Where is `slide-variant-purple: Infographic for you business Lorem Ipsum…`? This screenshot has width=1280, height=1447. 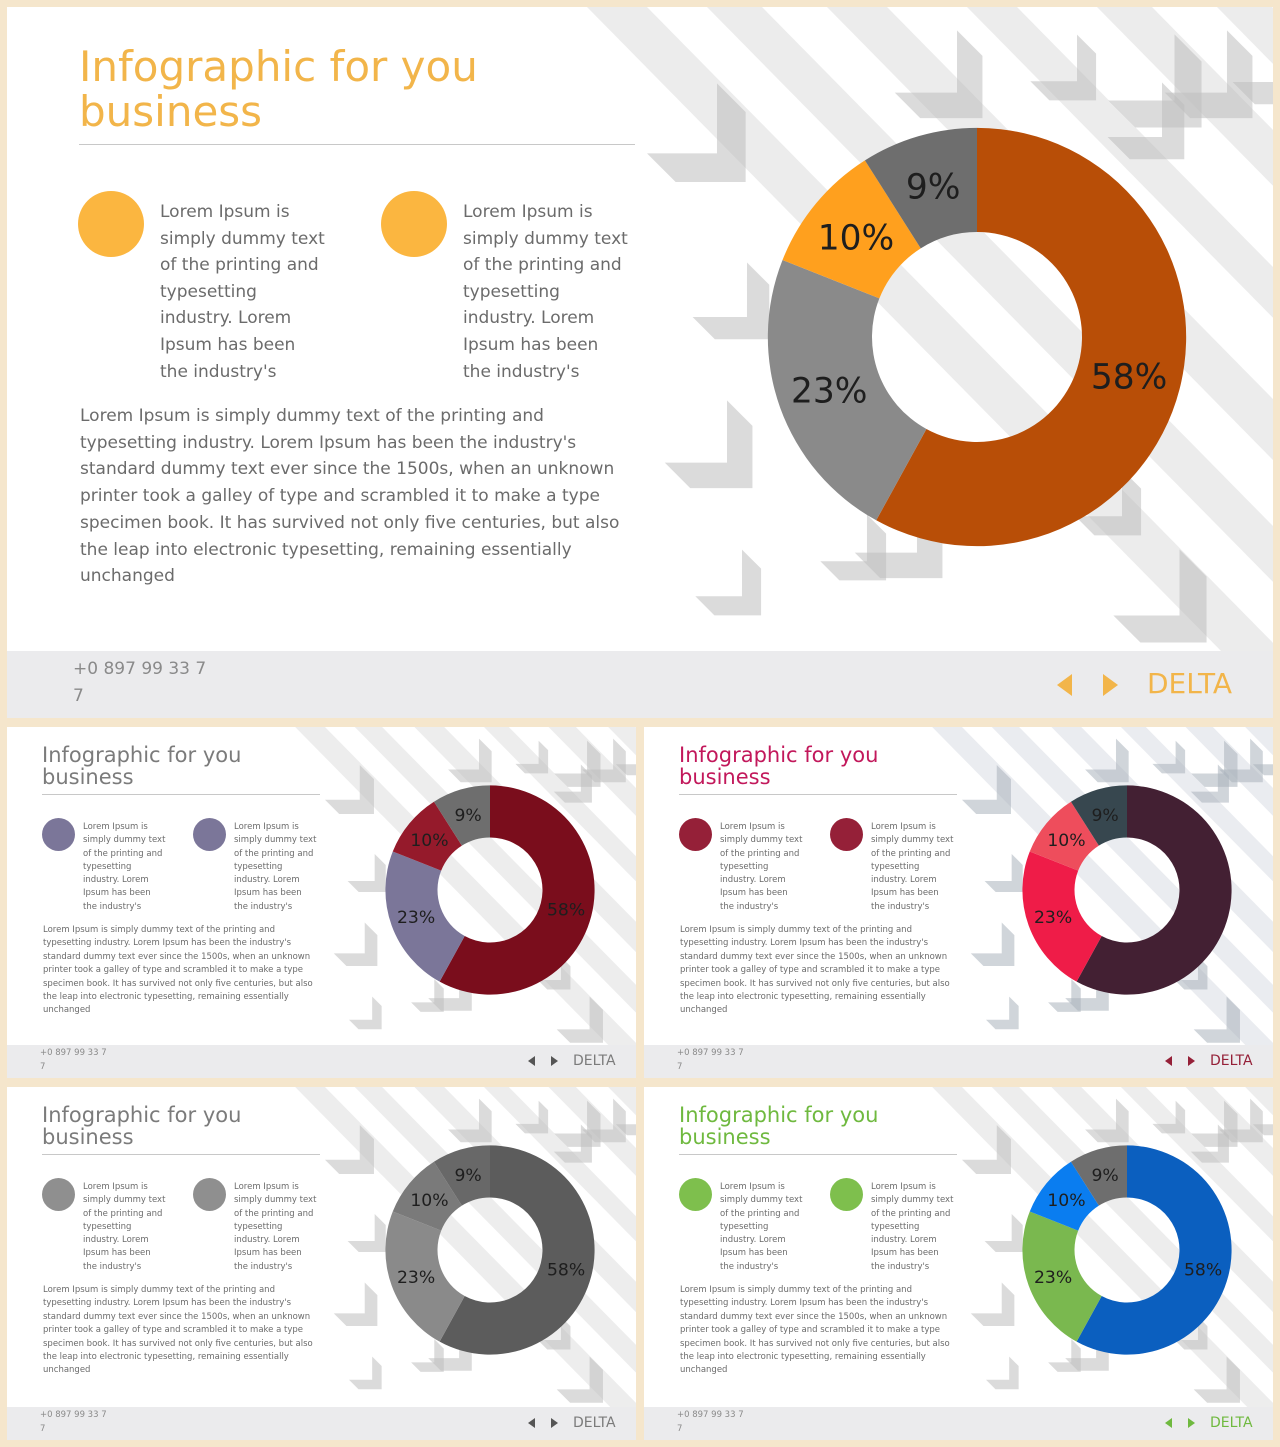
slide-variant-purple: Infographic for you business Lorem Ipsum… is located at coordinates (321, 902).